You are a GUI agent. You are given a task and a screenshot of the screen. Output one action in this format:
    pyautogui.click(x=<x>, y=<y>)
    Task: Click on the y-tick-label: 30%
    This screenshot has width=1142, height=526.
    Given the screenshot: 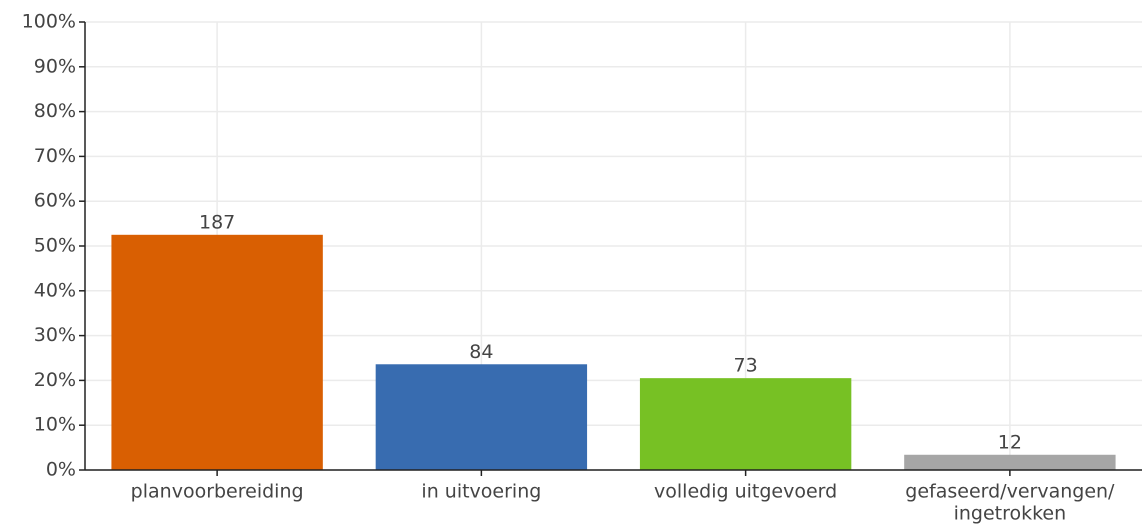 What is the action you would take?
    pyautogui.click(x=55, y=335)
    